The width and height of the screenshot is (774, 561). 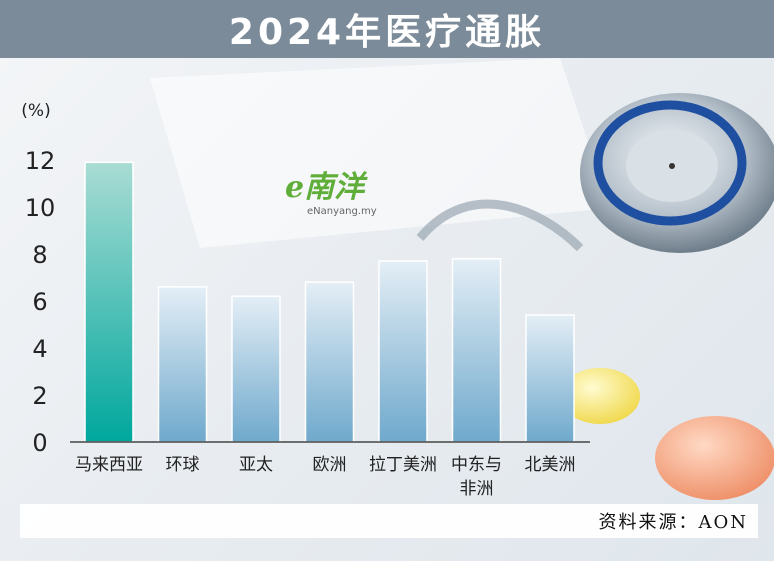 I want to click on y-tick-label: 10, so click(x=40, y=208).